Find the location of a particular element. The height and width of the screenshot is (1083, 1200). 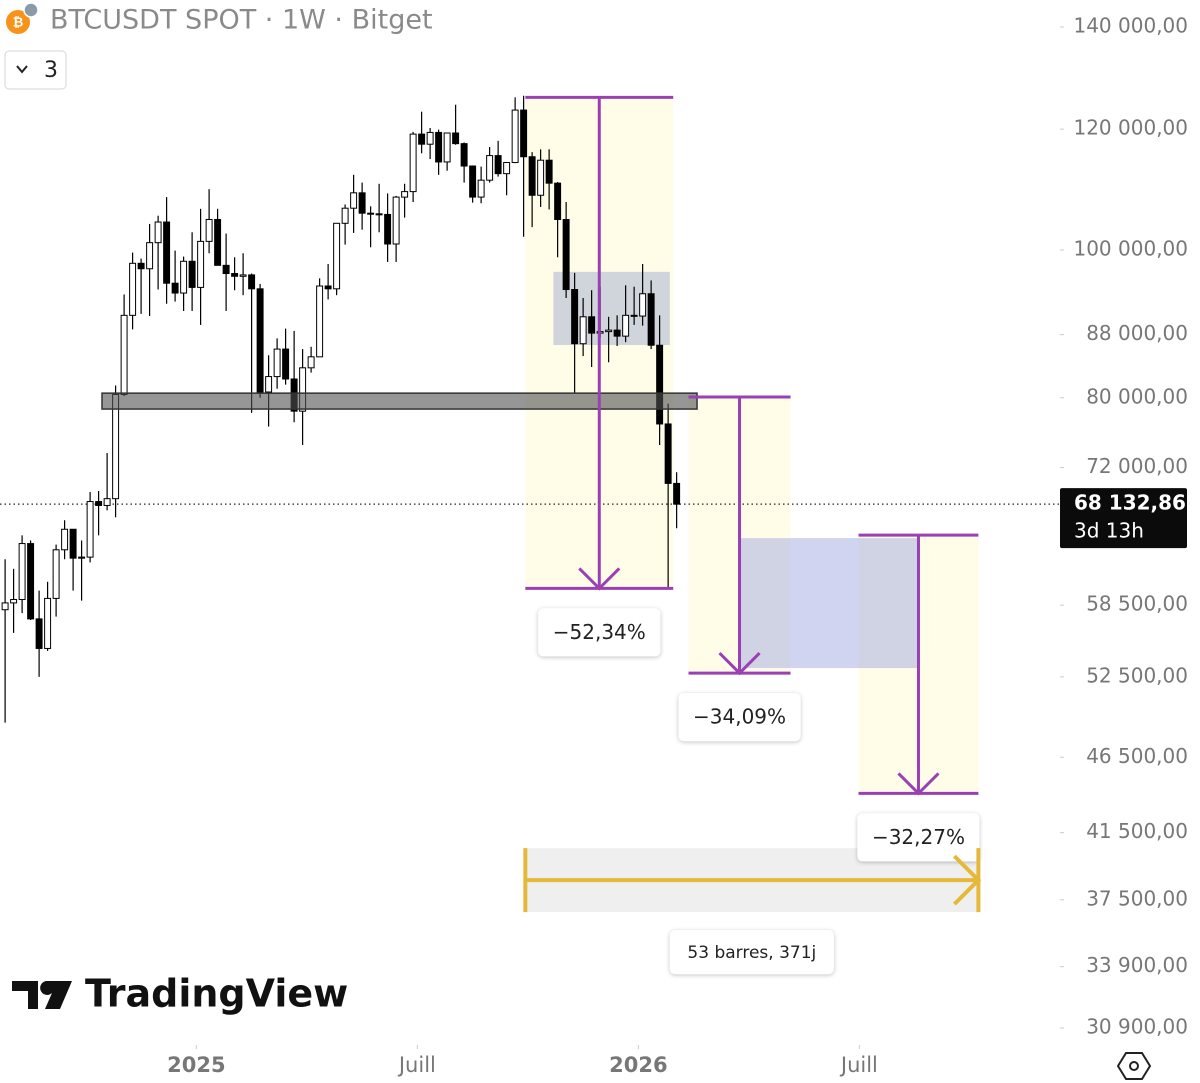

y-tick-label: 120 000,00 is located at coordinates (1130, 128).